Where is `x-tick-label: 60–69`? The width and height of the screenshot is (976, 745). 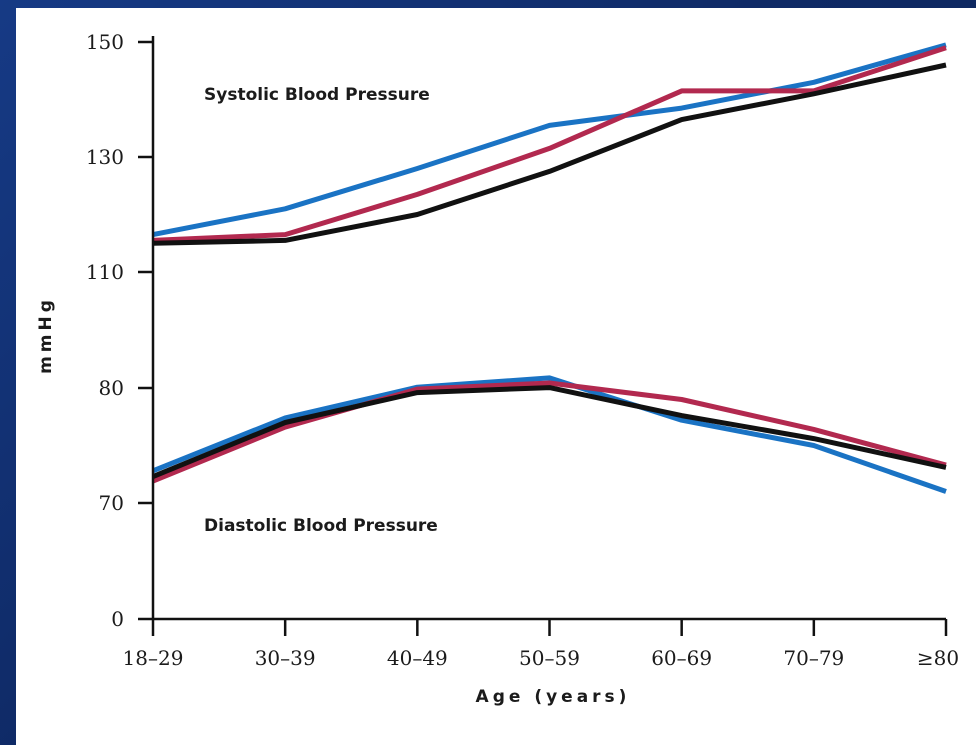
x-tick-label: 60–69 is located at coordinates (681, 658).